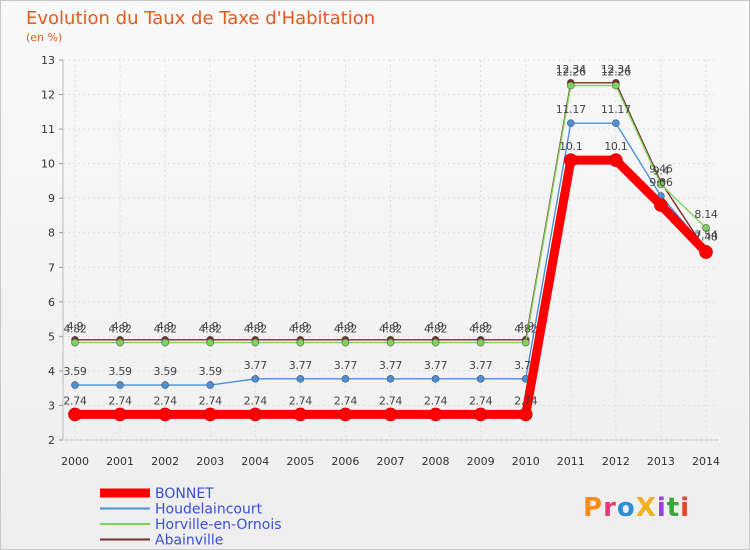 The height and width of the screenshot is (550, 750). I want to click on x-tick-label: 2003, so click(210, 461).